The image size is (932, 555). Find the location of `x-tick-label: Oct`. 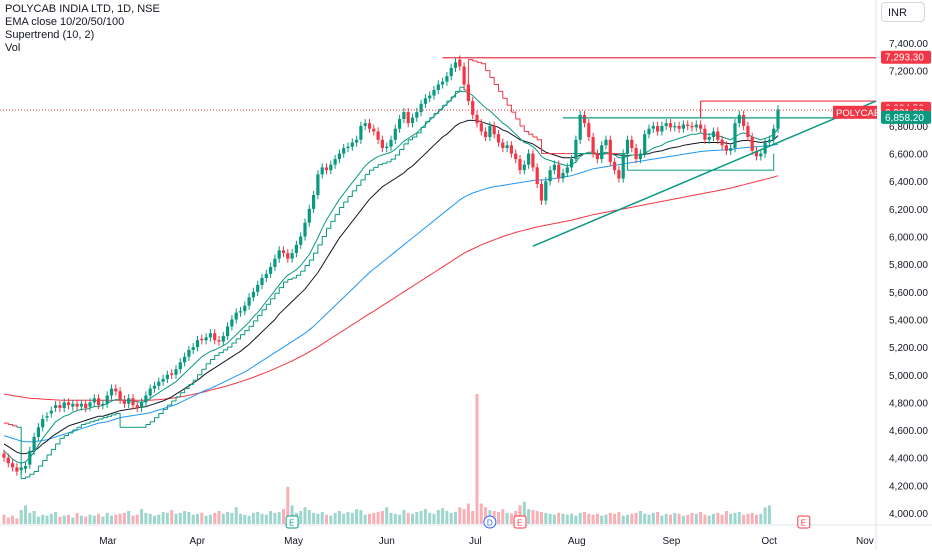

x-tick-label: Oct is located at coordinates (769, 541).